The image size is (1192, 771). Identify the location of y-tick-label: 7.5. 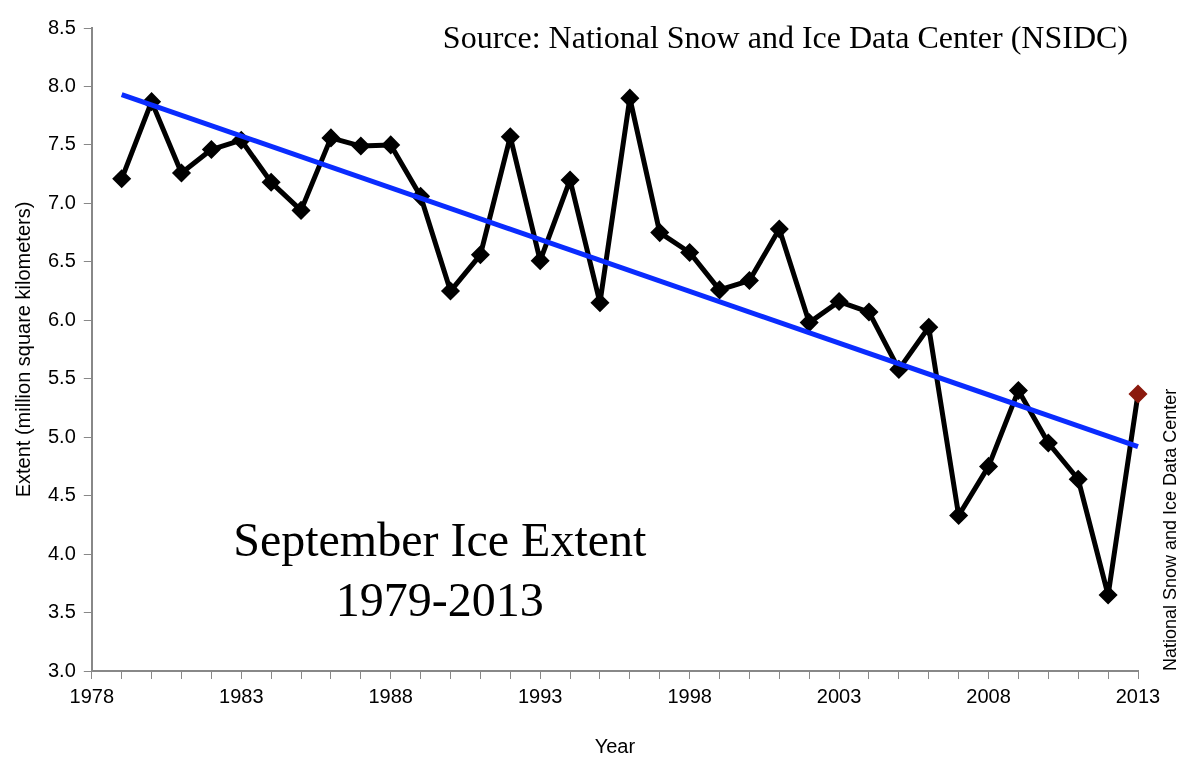
(61, 143).